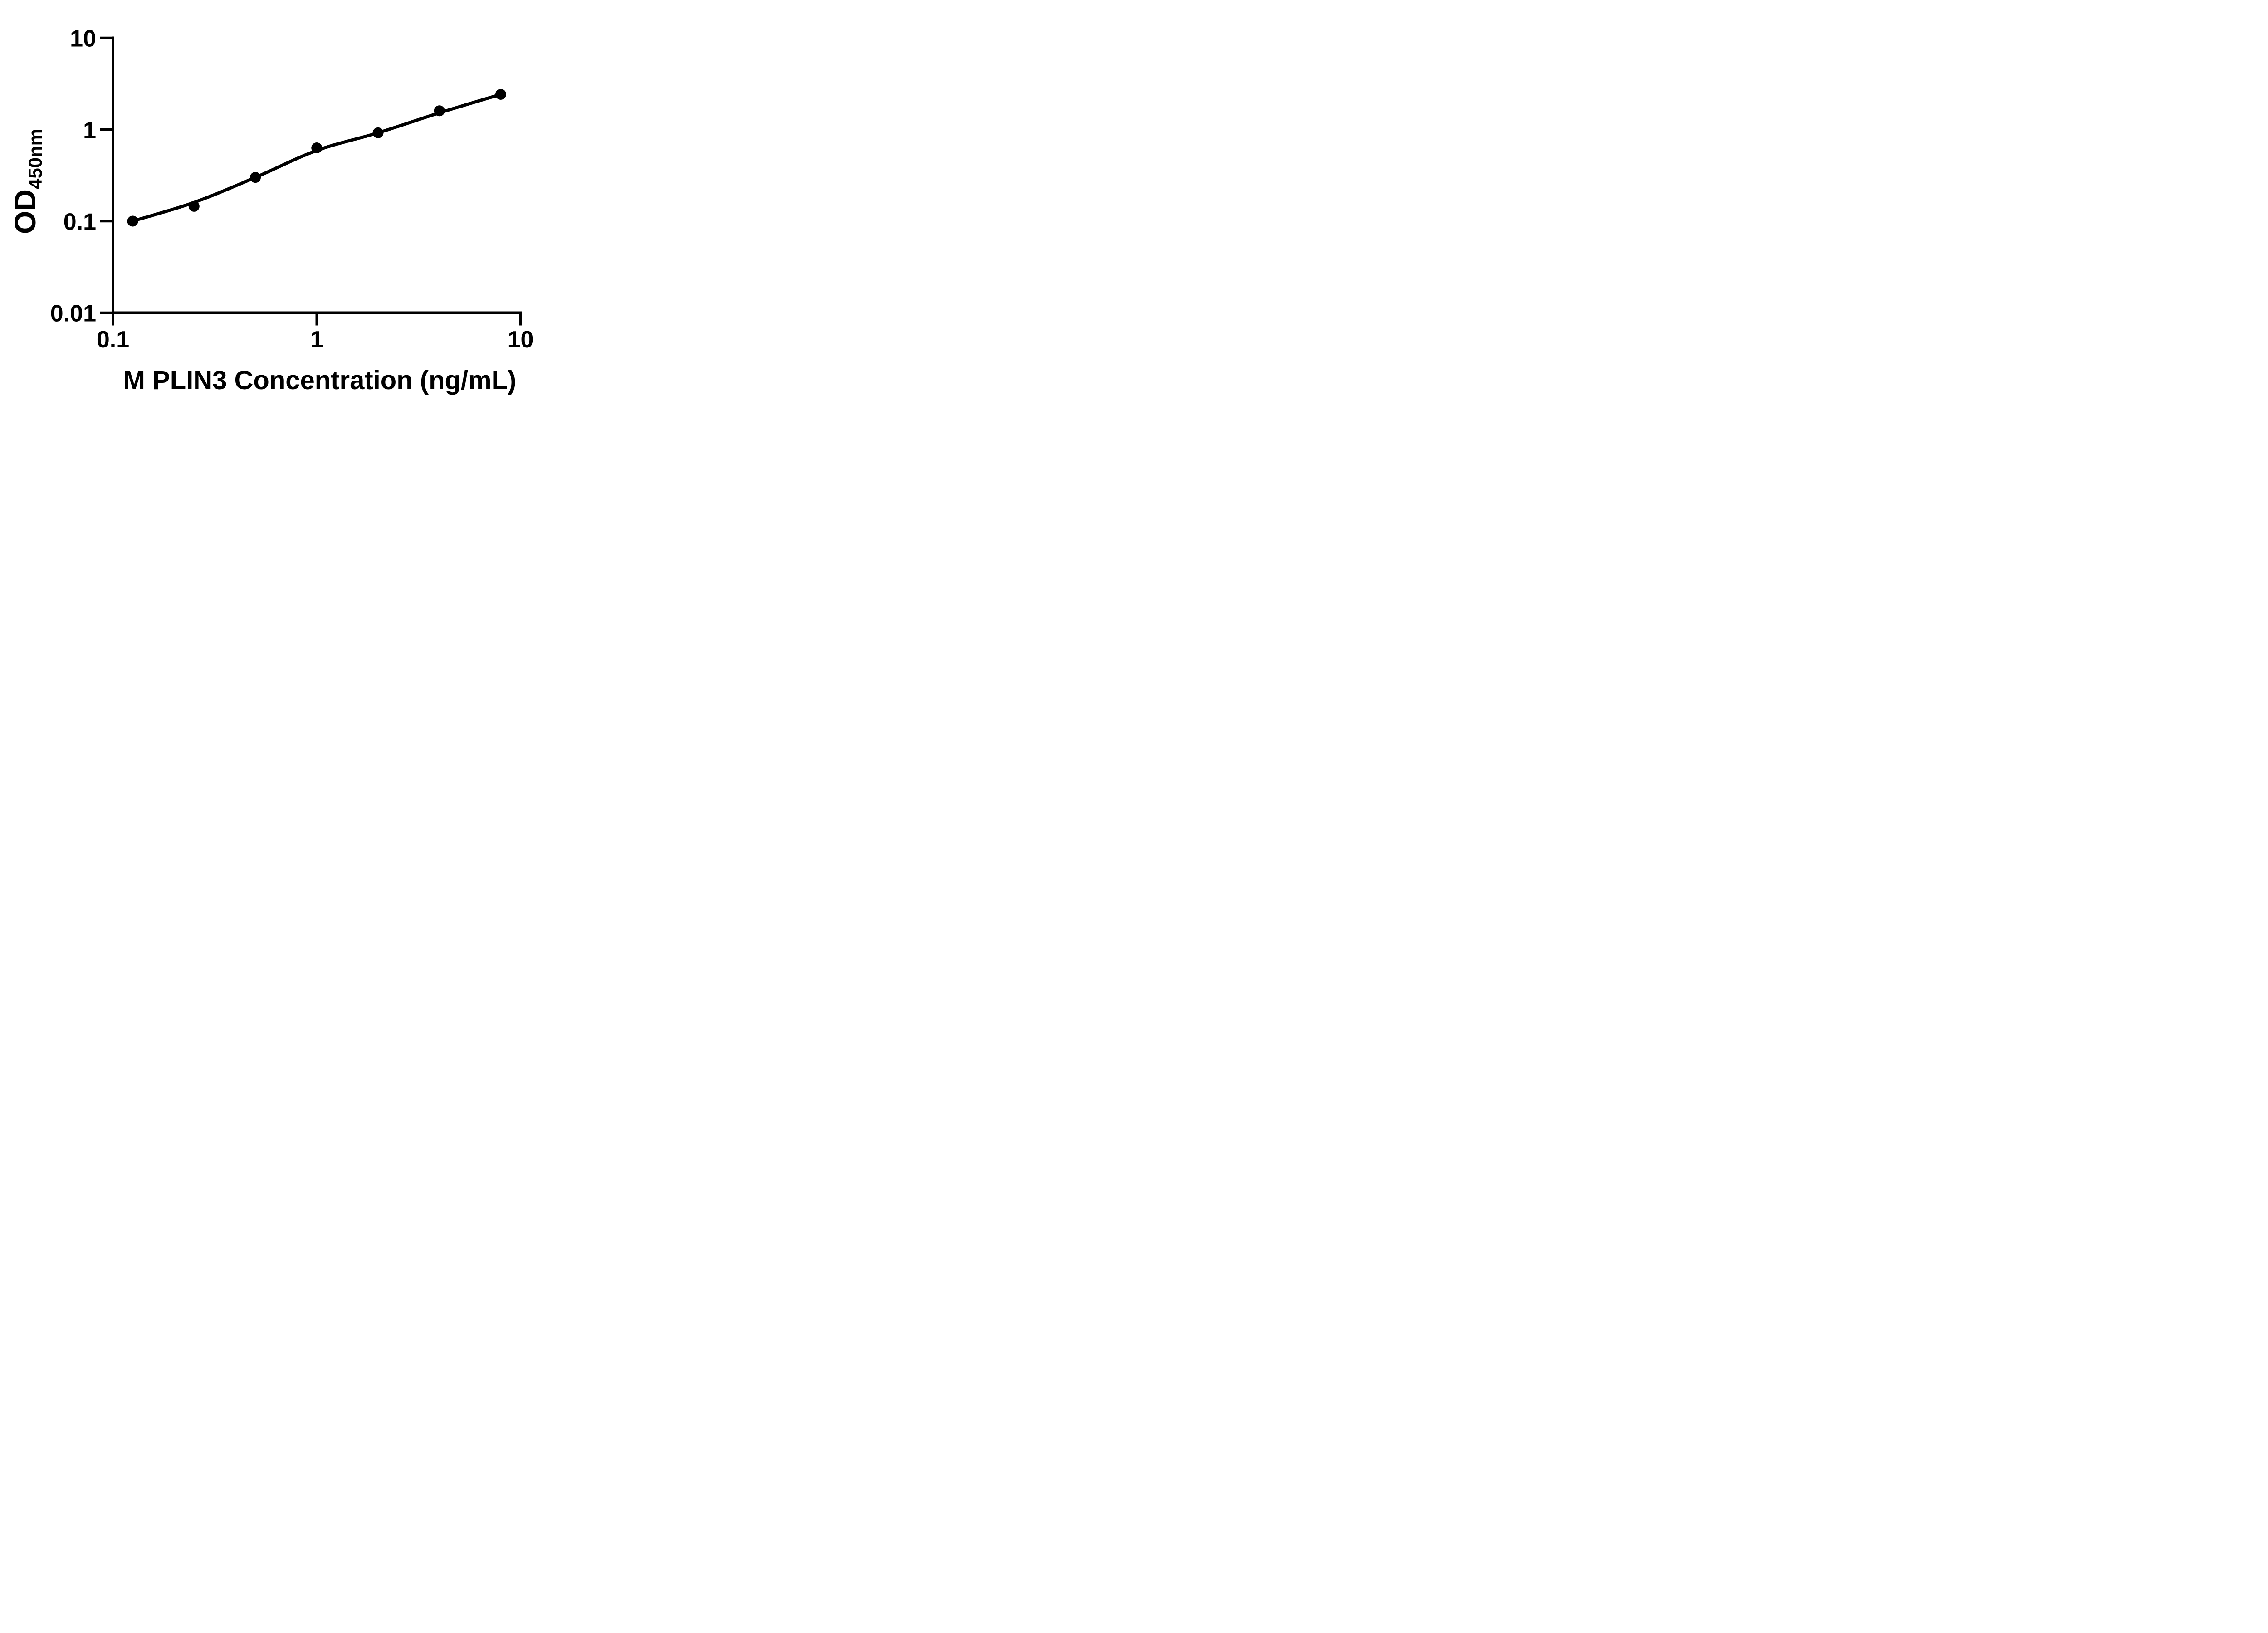 The height and width of the screenshot is (1633, 2268). Describe the element at coordinates (35, 159) in the screenshot. I see `y-axis-title-subscript: 450nm` at that location.